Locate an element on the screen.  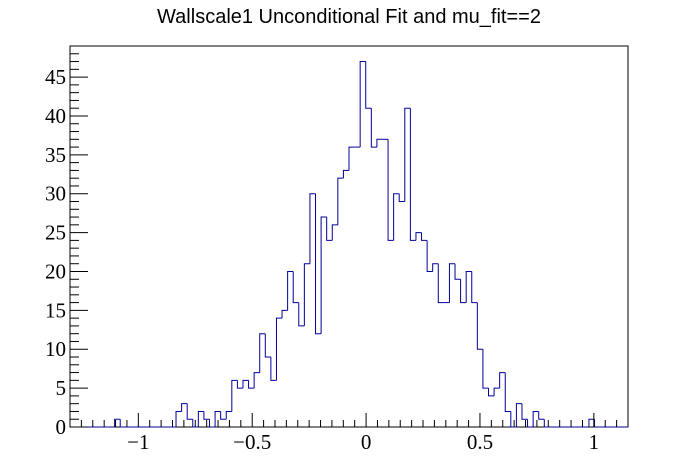
x-tick-label: 1 is located at coordinates (594, 442).